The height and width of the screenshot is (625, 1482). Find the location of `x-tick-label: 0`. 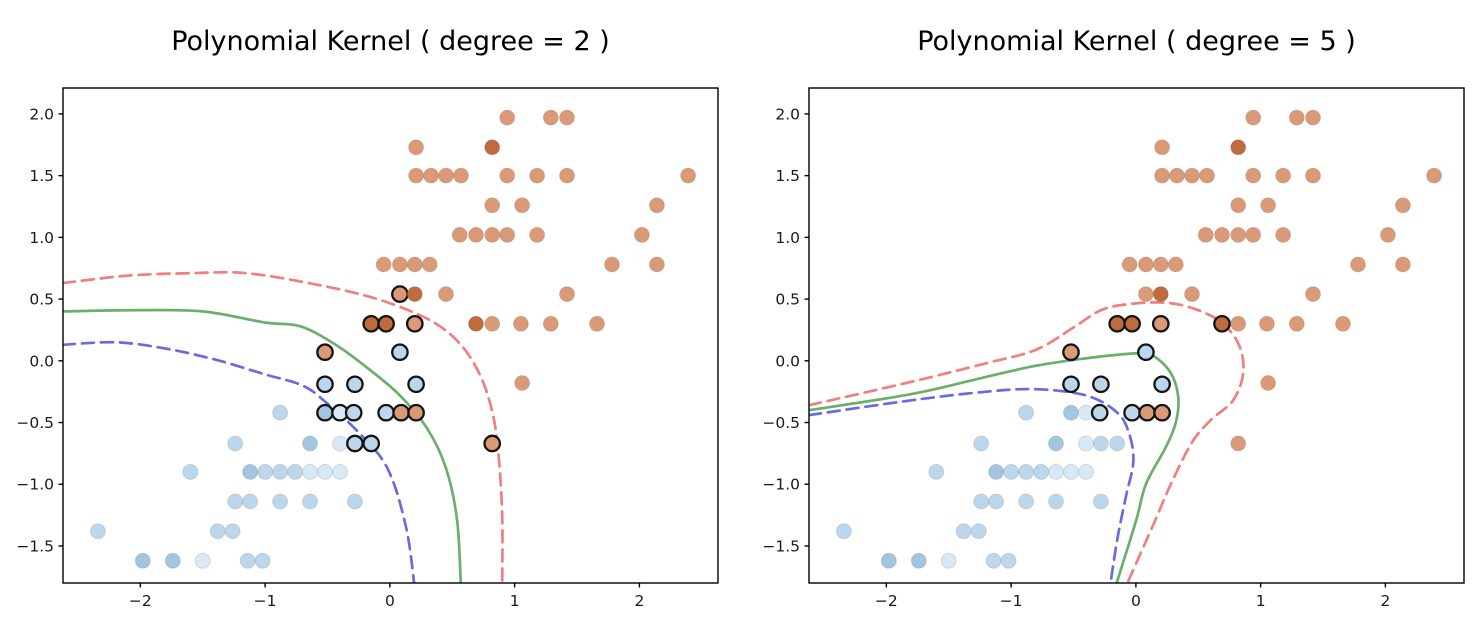

x-tick-label: 0 is located at coordinates (390, 601).